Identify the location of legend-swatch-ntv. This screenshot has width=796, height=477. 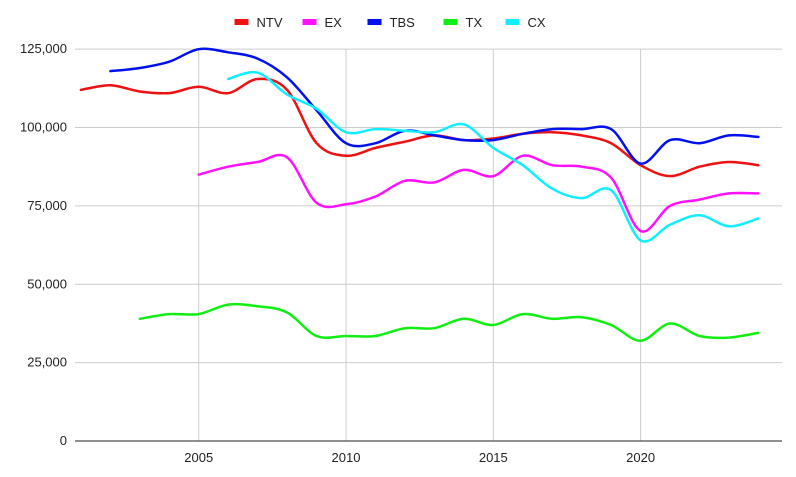
(241, 22).